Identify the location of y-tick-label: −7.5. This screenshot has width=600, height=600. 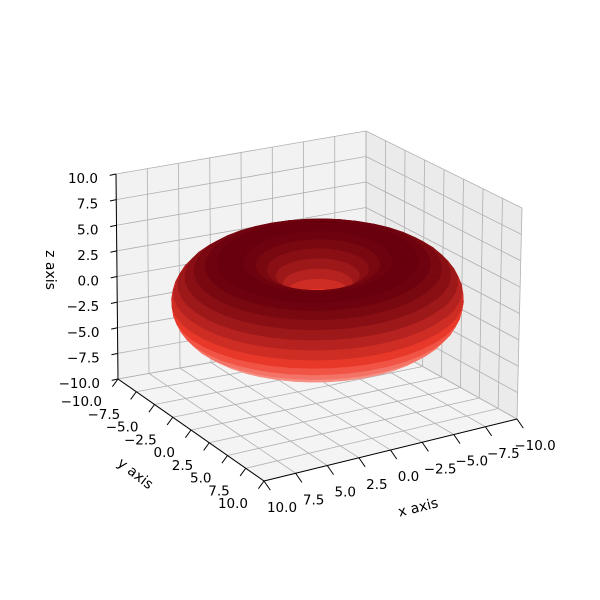
(103, 415).